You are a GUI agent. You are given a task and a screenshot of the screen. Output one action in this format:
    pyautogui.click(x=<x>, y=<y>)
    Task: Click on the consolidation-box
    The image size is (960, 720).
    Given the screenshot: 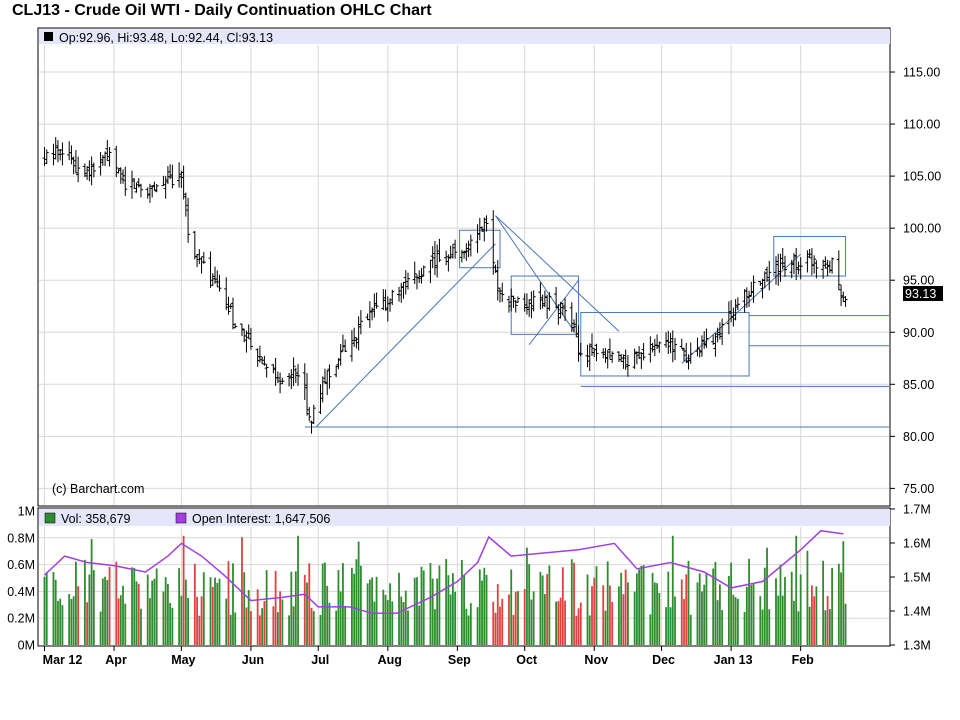 What is the action you would take?
    pyautogui.click(x=810, y=256)
    